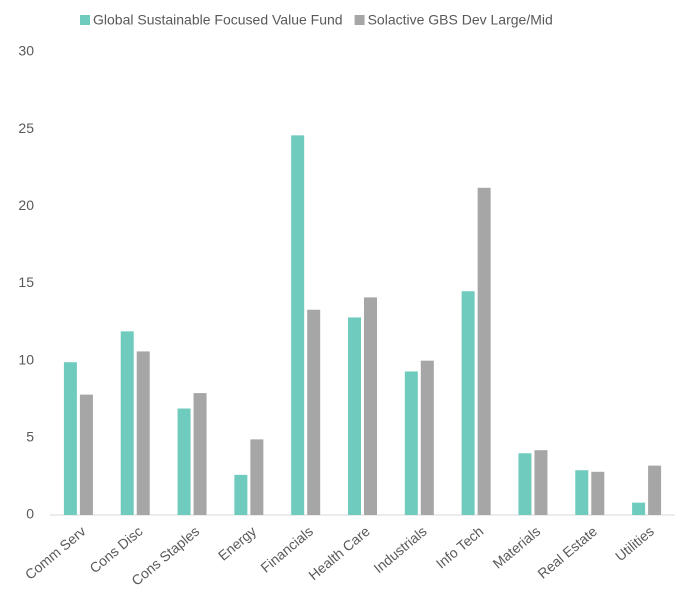 This screenshot has width=676, height=601. I want to click on x-tick-label: Info Tech, so click(460, 547).